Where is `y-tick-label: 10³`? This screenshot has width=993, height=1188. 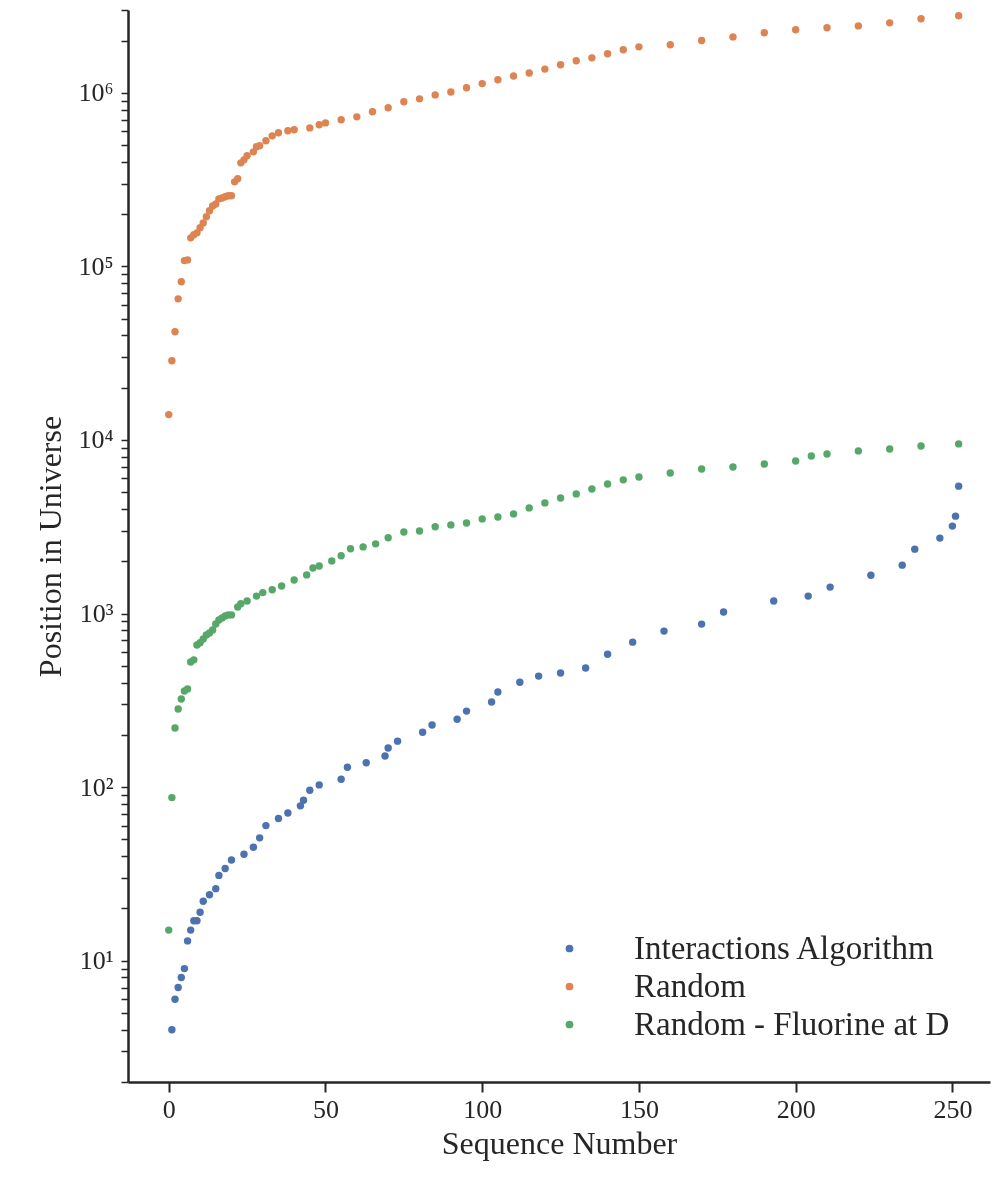
y-tick-label: 10³ is located at coordinates (96, 614).